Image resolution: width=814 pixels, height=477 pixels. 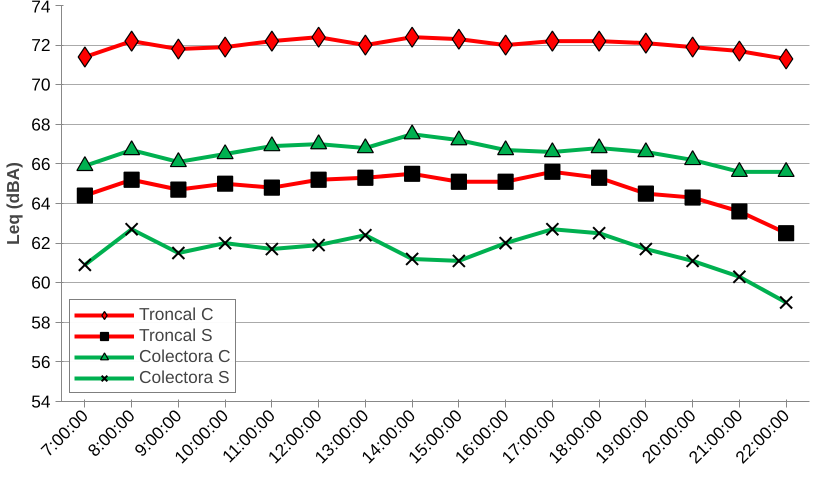 I want to click on y-tick-label: 74, so click(x=41, y=8).